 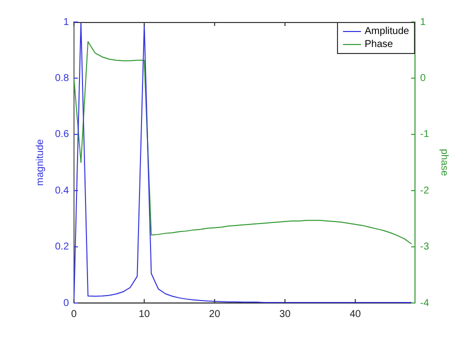 What do you see at coordinates (378, 44) in the screenshot?
I see `legend-label: Phase` at bounding box center [378, 44].